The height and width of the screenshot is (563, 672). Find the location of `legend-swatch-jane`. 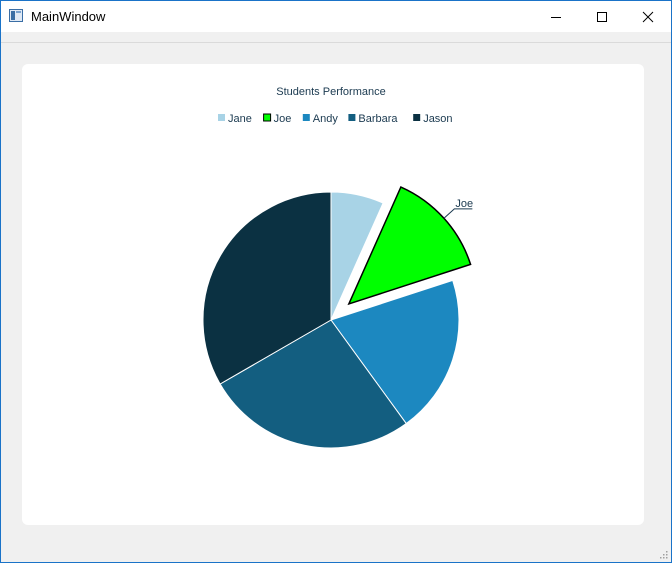

legend-swatch-jane is located at coordinates (221, 117).